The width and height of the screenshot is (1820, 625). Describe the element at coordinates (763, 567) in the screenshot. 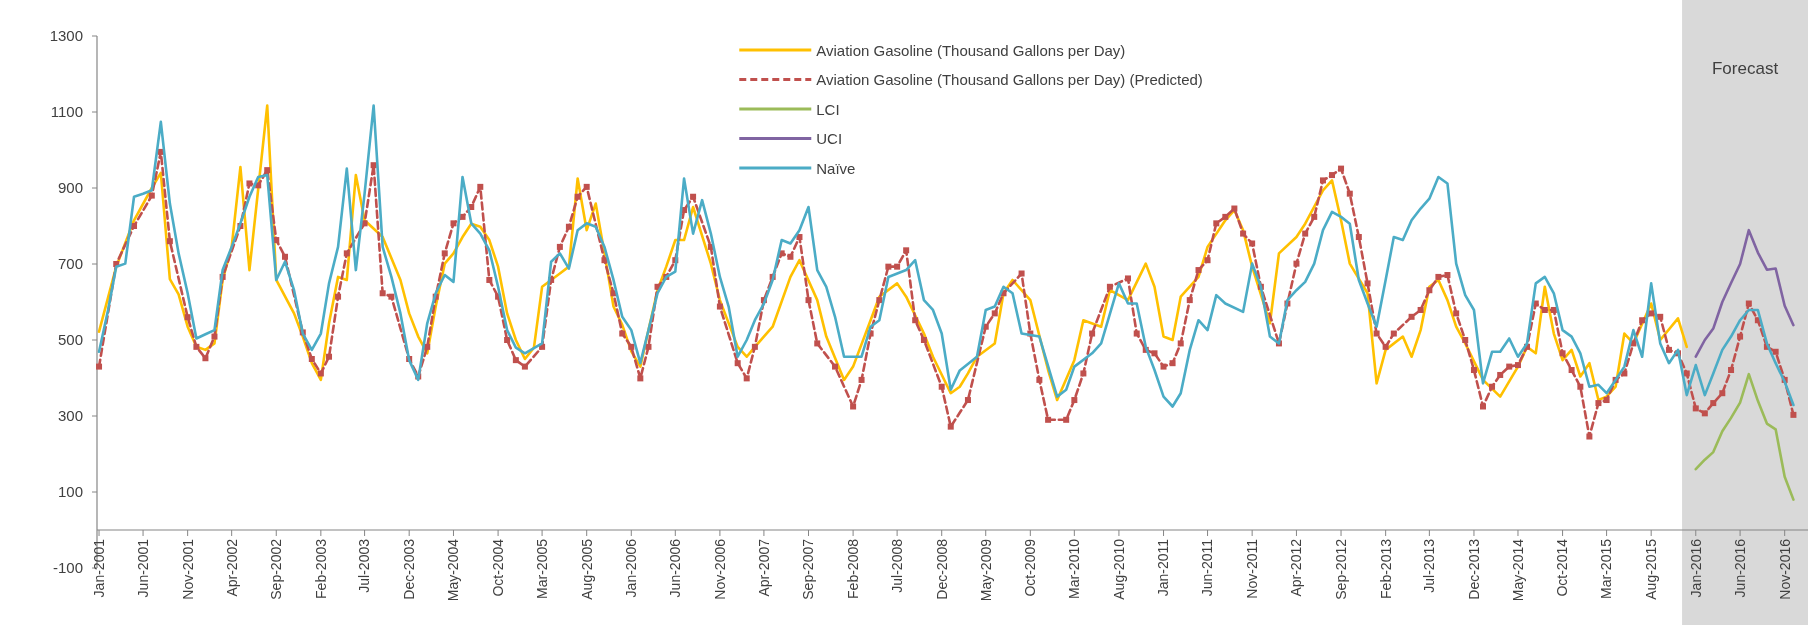

I see `x-tick-label: Apr-2007` at that location.